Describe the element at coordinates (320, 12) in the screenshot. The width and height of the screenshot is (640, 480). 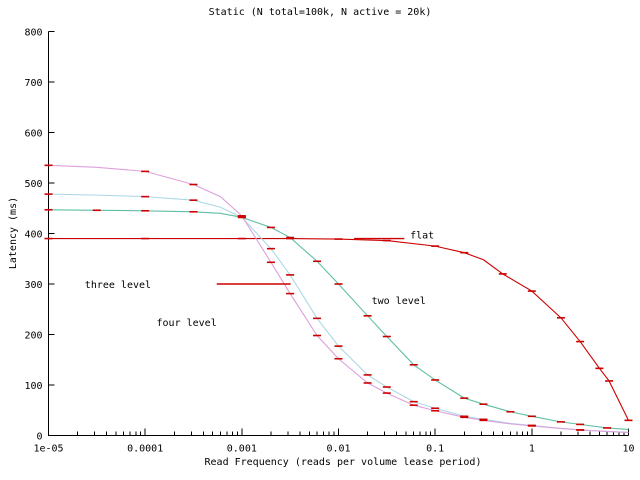
I see `chart-title: Static (N total=100k, N active = 20k)` at that location.